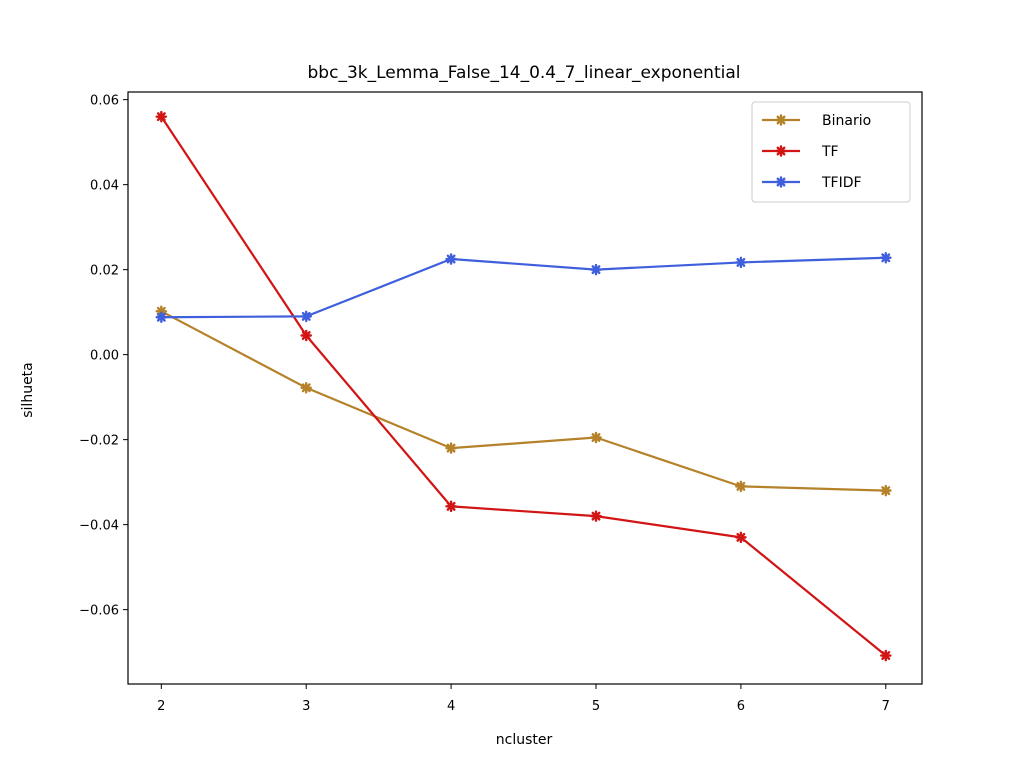 Image resolution: width=1024 pixels, height=768 pixels. Describe the element at coordinates (841, 183) in the screenshot. I see `legend-label: TFIDF` at that location.